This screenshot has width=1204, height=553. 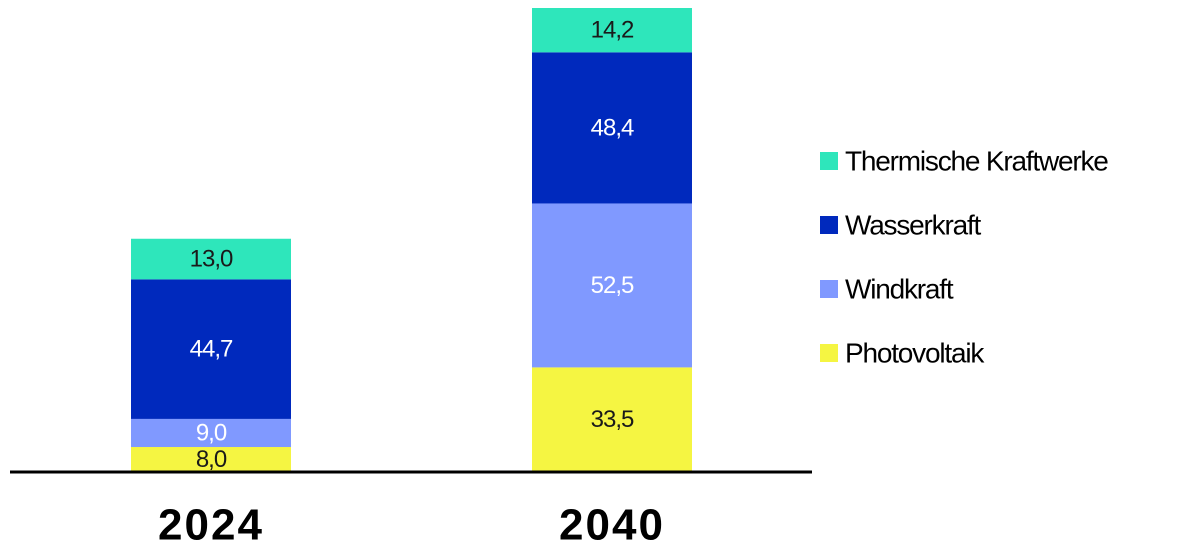 I want to click on data-label-wasserkraft-2024: 44,7, so click(x=211, y=349).